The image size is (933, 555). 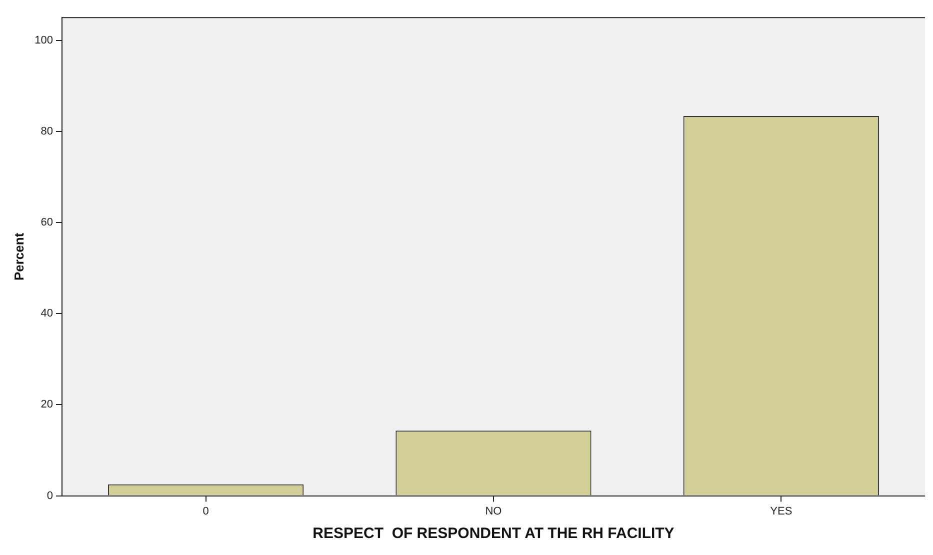 I want to click on x-tick-label: 0, so click(x=205, y=511).